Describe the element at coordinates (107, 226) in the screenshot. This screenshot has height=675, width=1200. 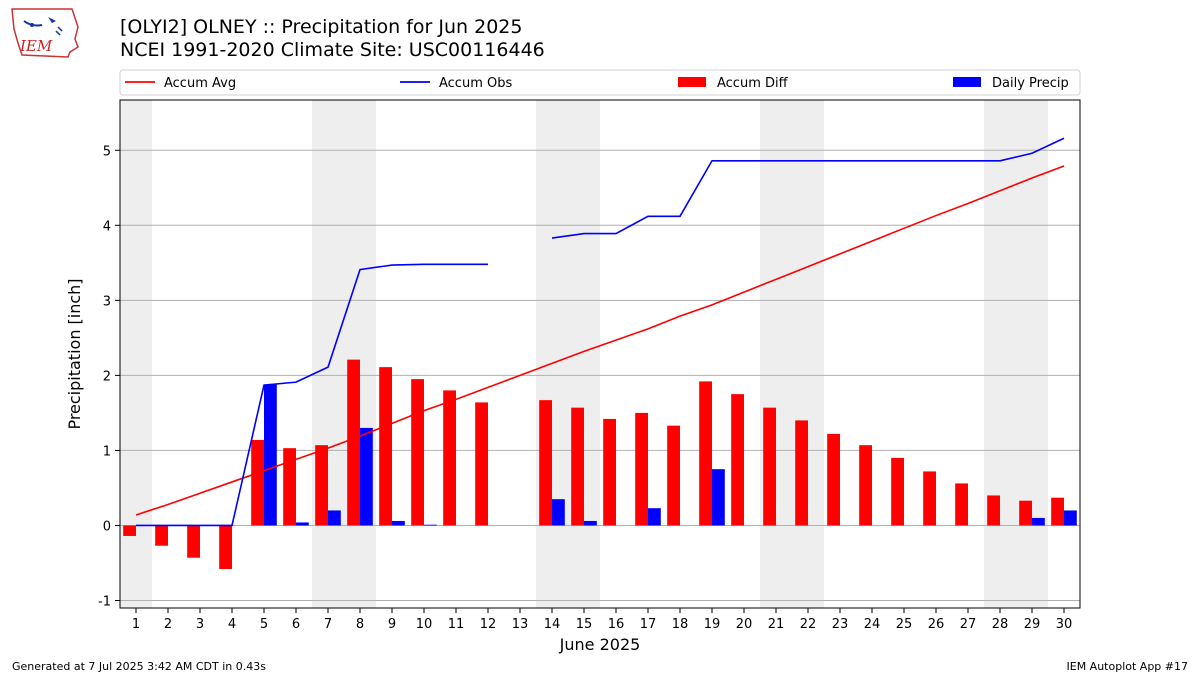
I see `y-tick-label: 4` at that location.